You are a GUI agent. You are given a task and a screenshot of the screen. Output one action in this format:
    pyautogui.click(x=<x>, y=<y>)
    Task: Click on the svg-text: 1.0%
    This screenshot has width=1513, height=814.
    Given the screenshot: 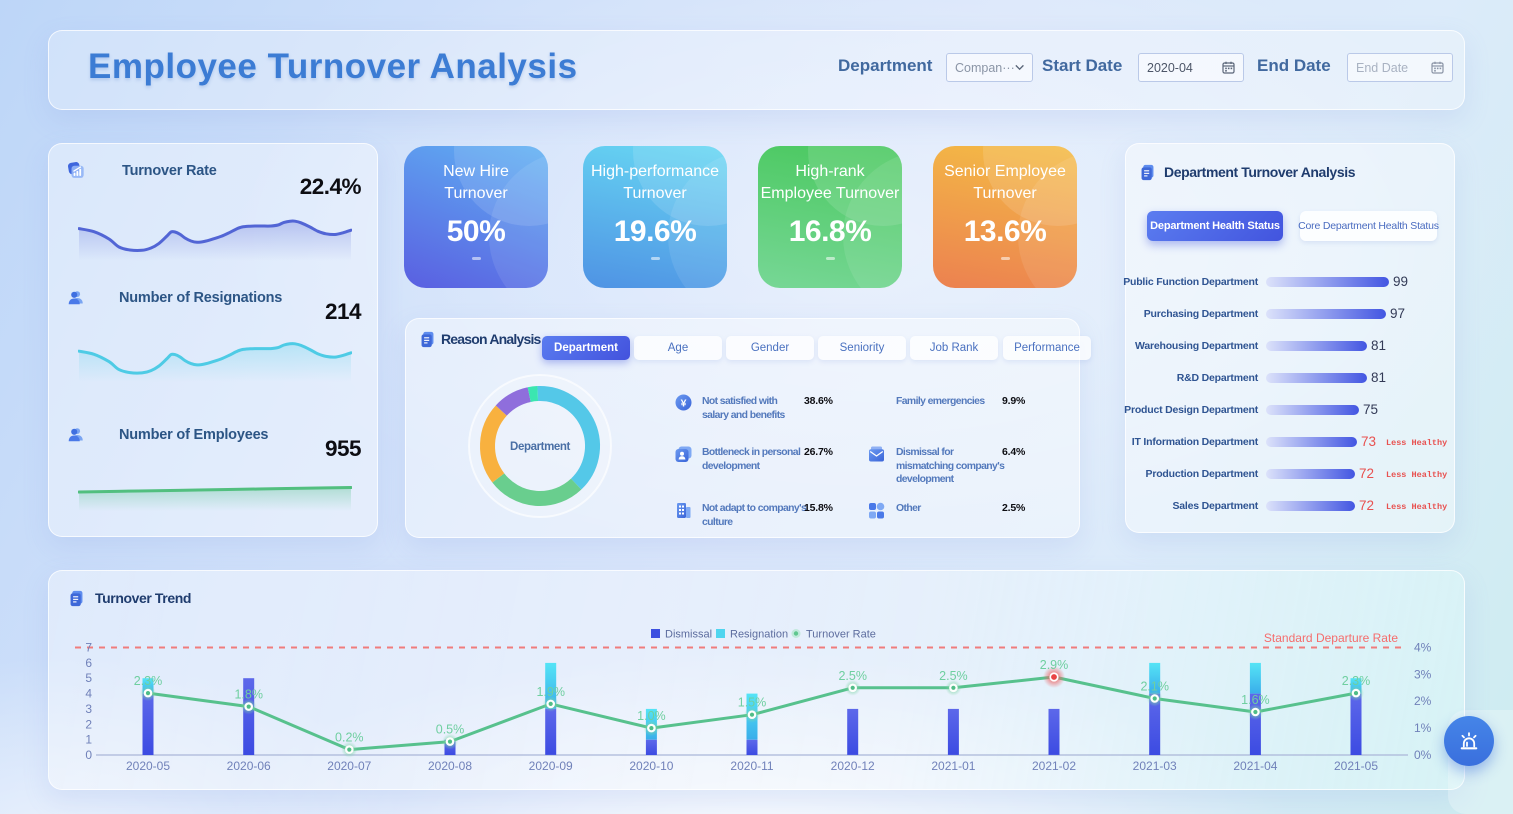 What is the action you would take?
    pyautogui.click(x=651, y=716)
    